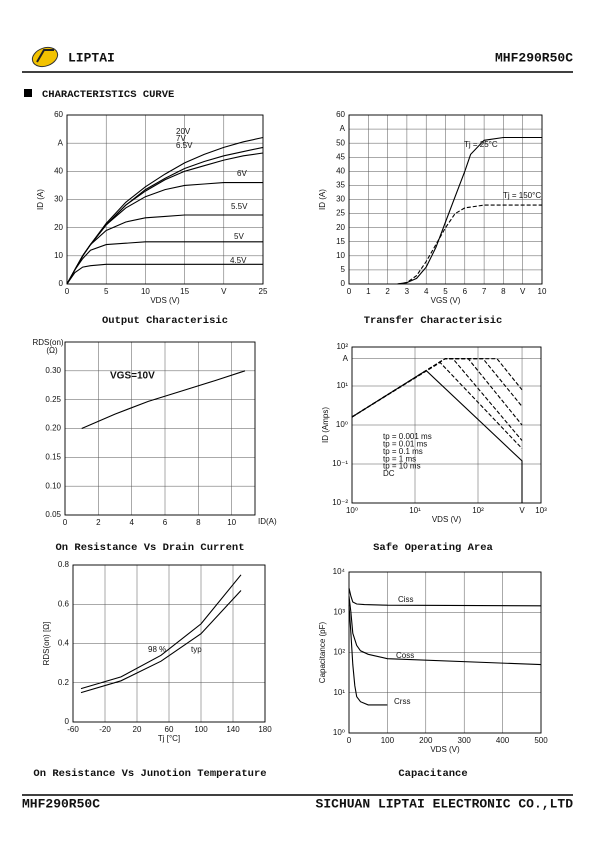 This screenshot has width=595, height=842. Describe the element at coordinates (503, 740) in the screenshot. I see `x-tick-label: 400` at that location.